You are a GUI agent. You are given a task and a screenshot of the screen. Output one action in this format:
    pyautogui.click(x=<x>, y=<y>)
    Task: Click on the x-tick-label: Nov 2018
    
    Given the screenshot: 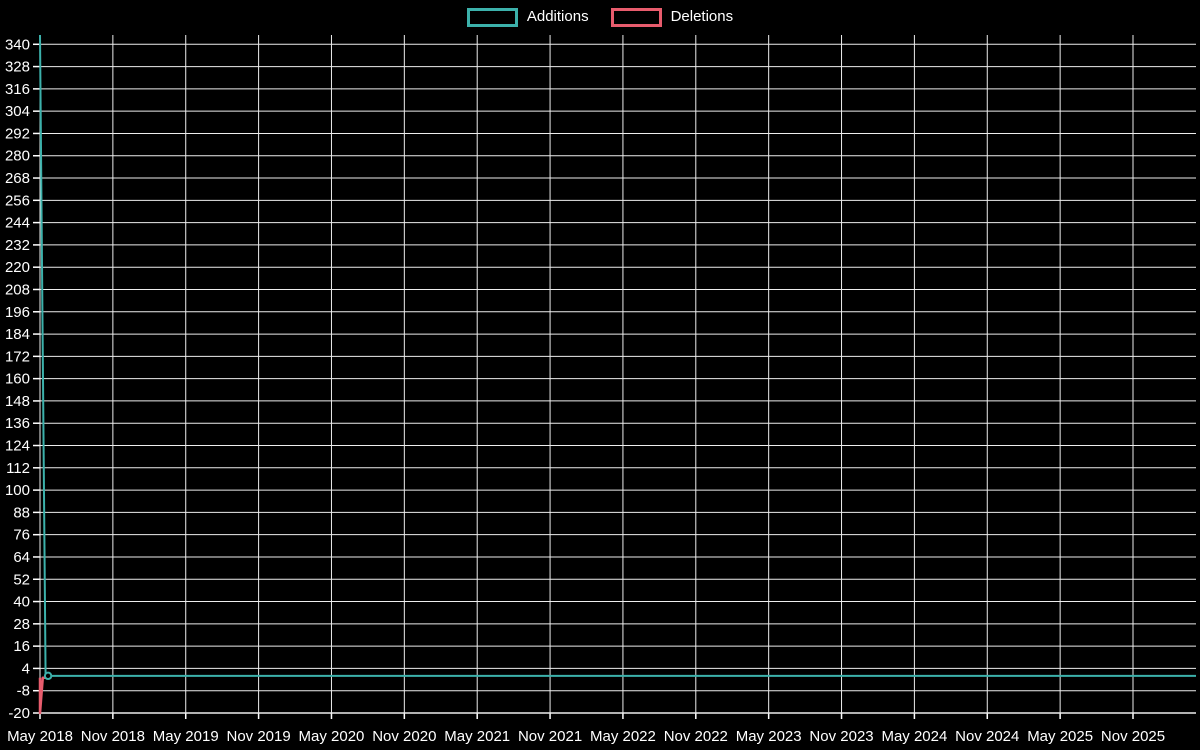 What is the action you would take?
    pyautogui.click(x=113, y=736)
    